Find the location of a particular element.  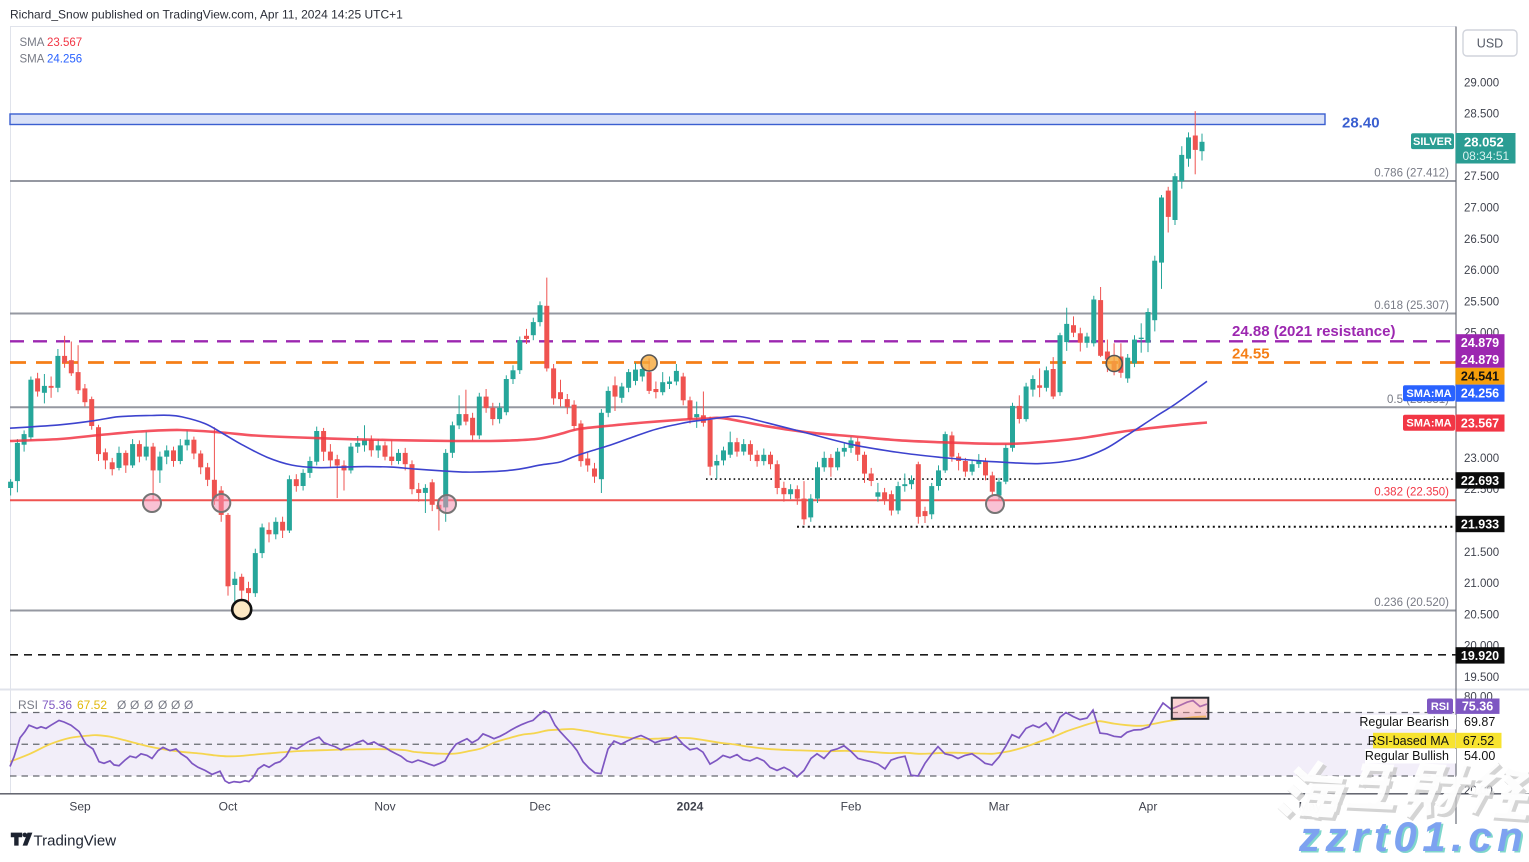

svg-text: 29.000 is located at coordinates (1481, 83).